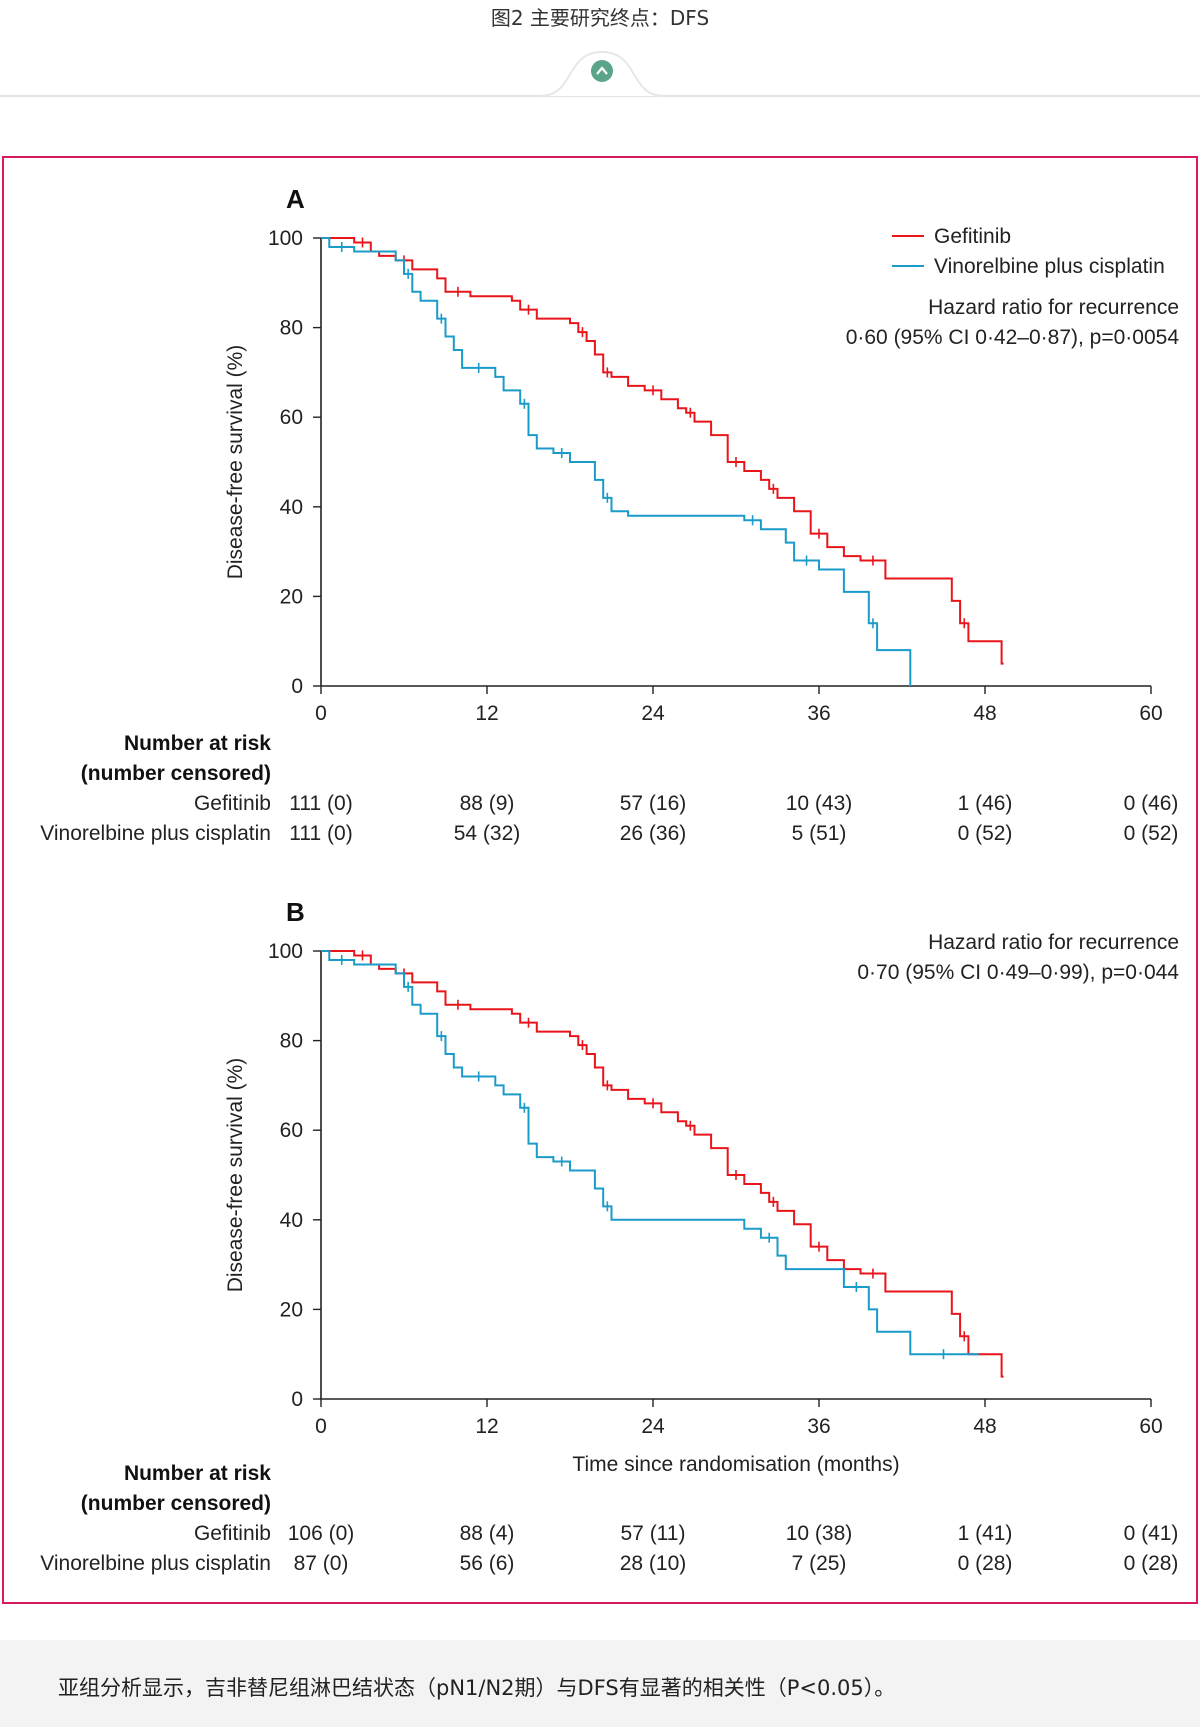 The image size is (1200, 1727). Describe the element at coordinates (321, 1563) in the screenshot. I see `risk-value: 87 (0)` at that location.